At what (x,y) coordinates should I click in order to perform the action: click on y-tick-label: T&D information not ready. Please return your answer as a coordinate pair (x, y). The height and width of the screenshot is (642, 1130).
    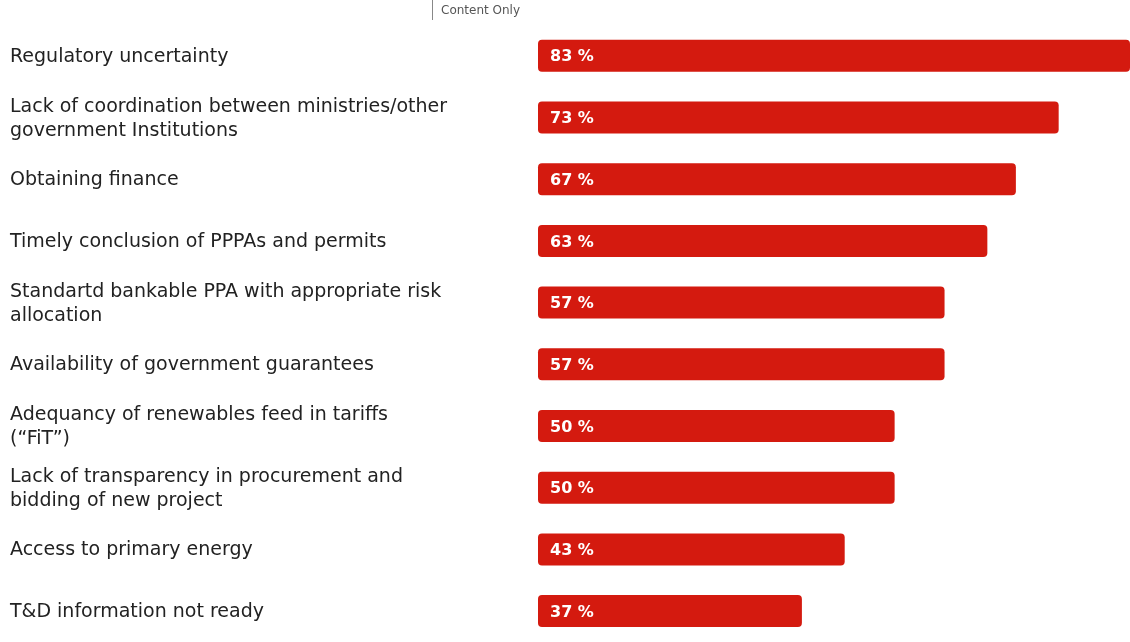
    Looking at the image, I should click on (136, 610).